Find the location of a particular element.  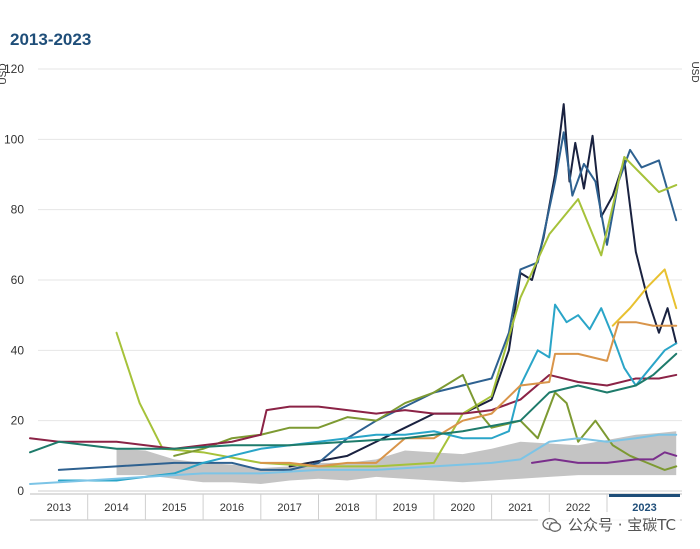

x-tick-label: 2015 is located at coordinates (174, 508).